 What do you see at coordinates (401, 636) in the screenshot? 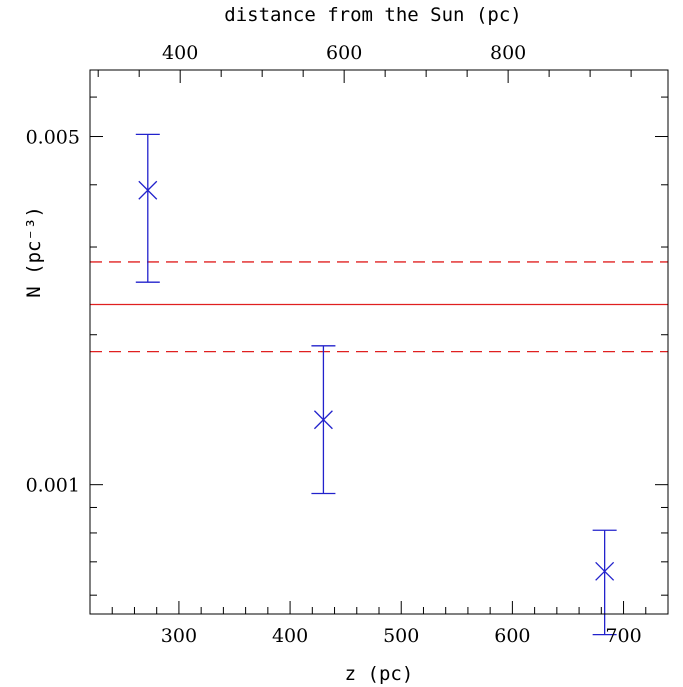
I see `x-tick-label: 500` at bounding box center [401, 636].